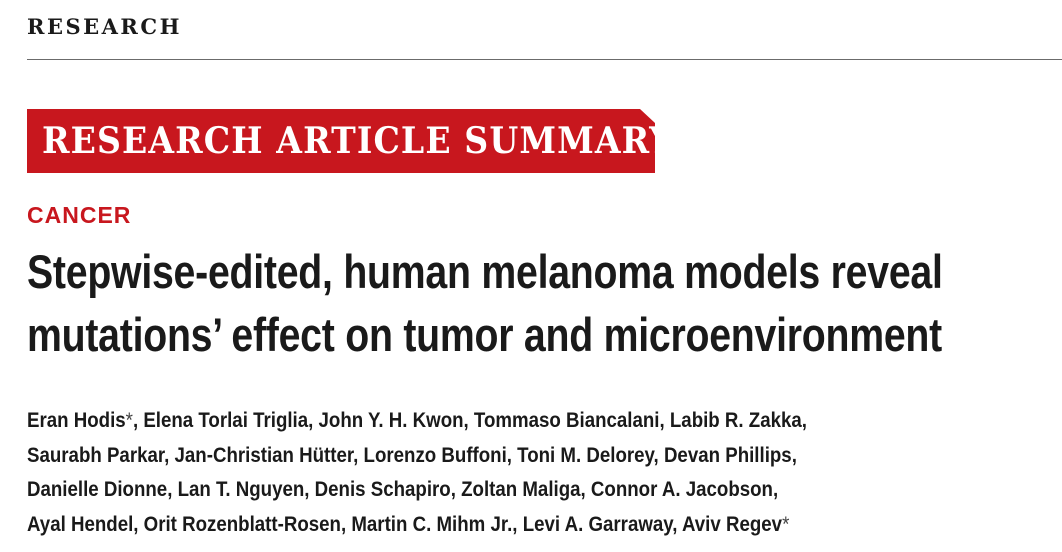  I want to click on section-label: RESEARCH, so click(104, 26).